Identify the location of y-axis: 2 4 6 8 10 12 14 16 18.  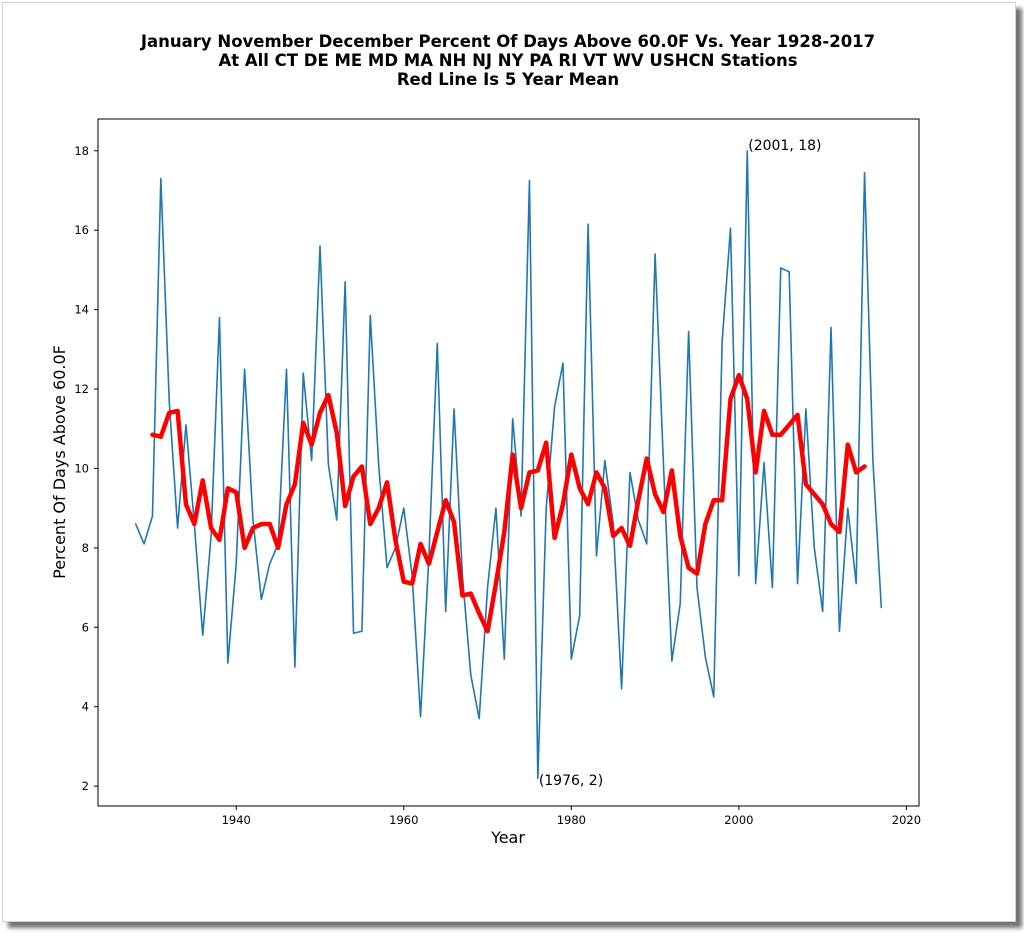
(86, 468).